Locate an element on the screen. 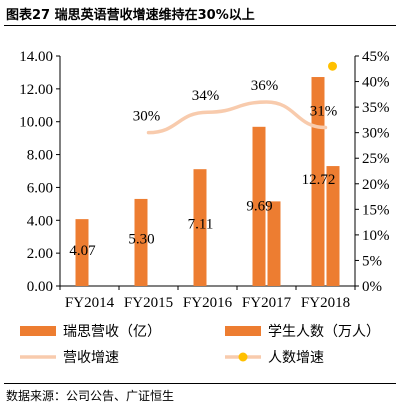 This screenshot has width=400, height=413. x-tick-label: FY2014 is located at coordinates (90, 303).